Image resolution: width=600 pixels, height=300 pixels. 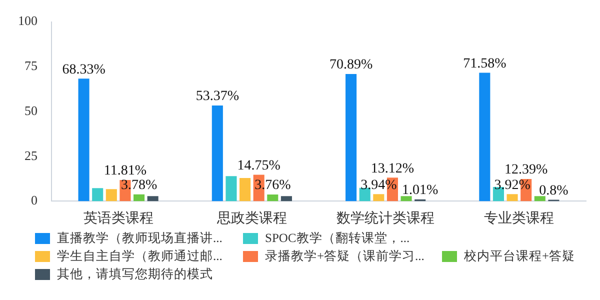 I want to click on data-label: 1.01%, so click(x=420, y=190).